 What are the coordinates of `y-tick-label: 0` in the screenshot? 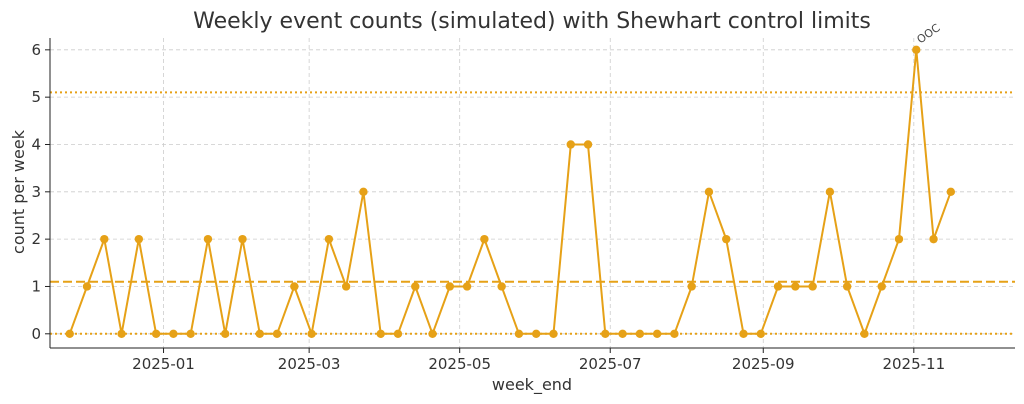 It's located at (36, 334).